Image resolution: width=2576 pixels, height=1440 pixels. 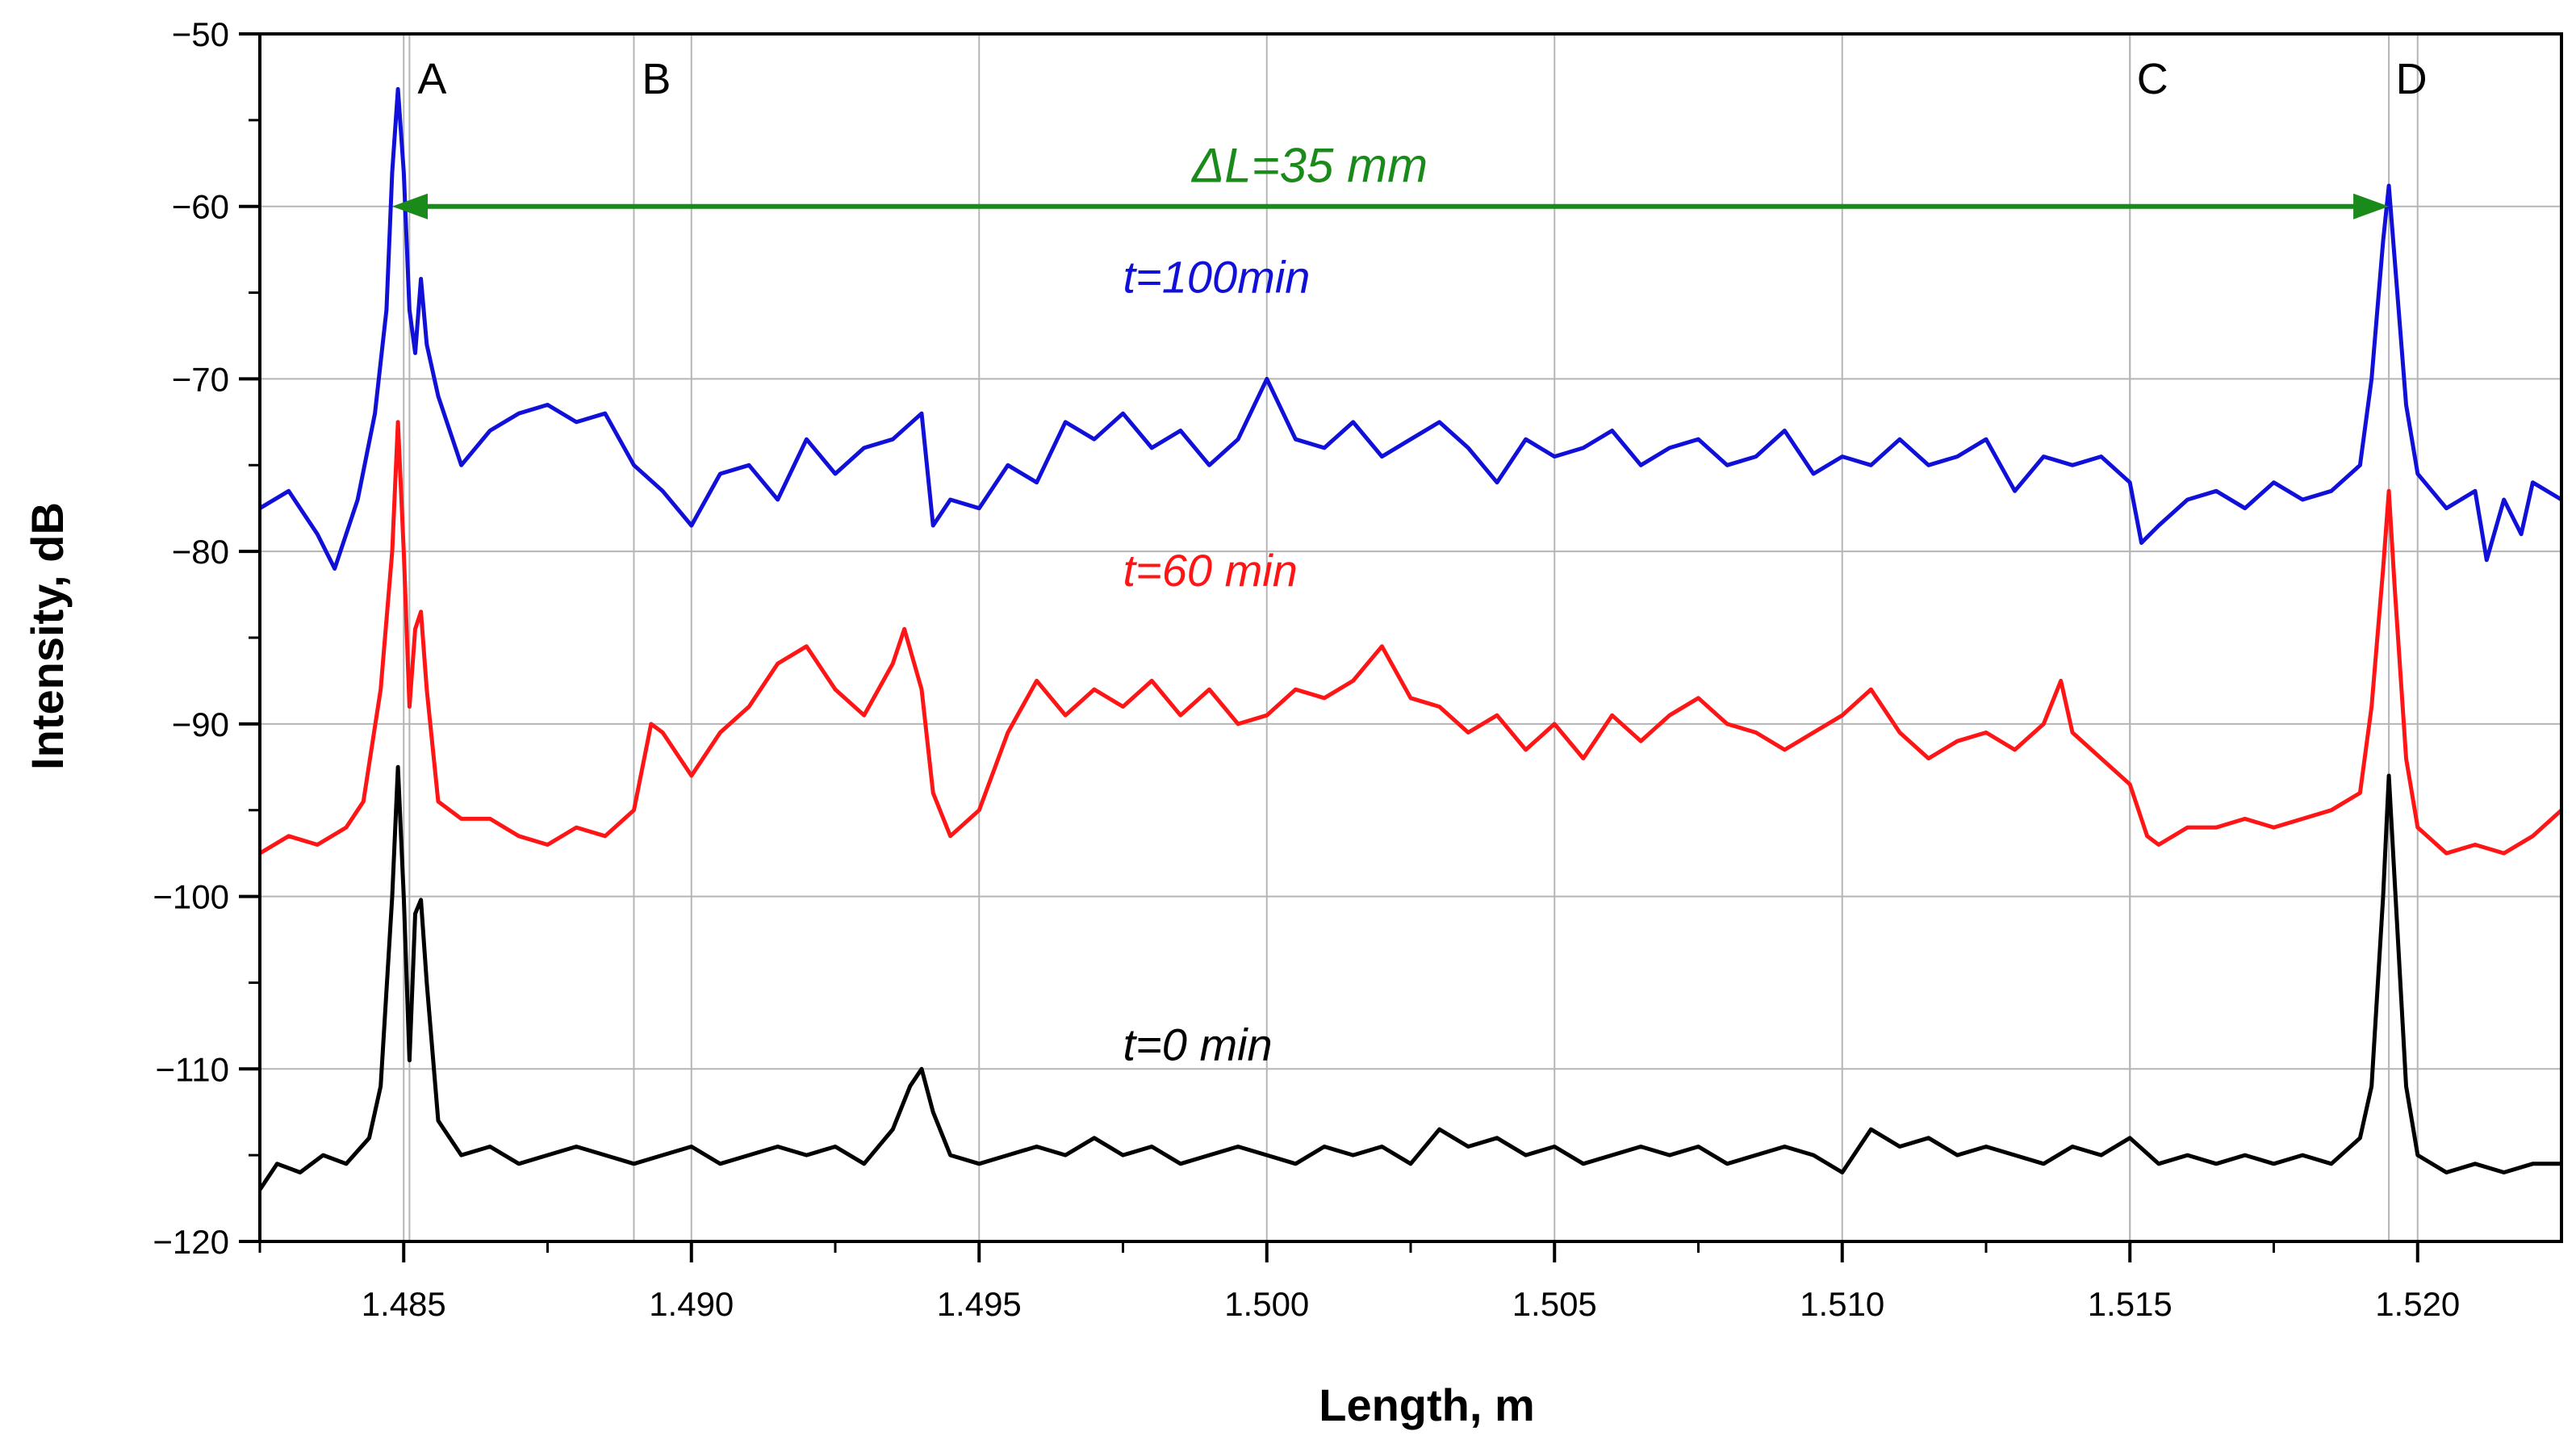 I want to click on x-tick-label: 1.485, so click(x=404, y=1304).